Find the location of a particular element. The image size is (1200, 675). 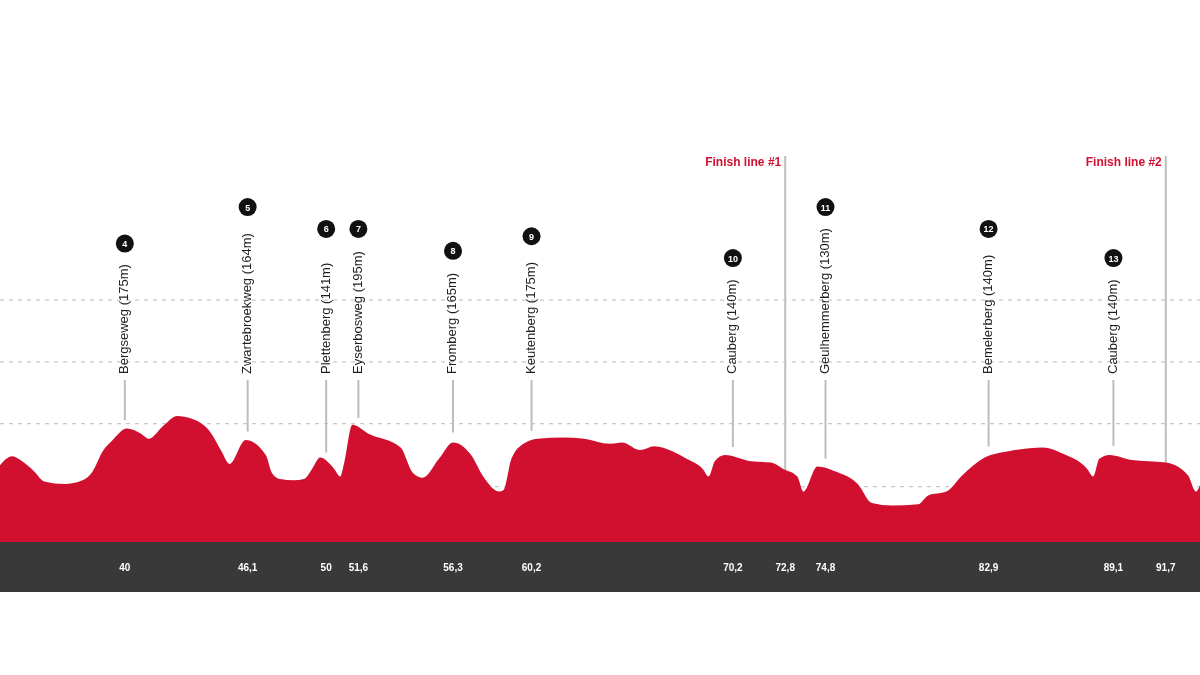

text: Plettenberg (141m) is located at coordinates (325, 318).